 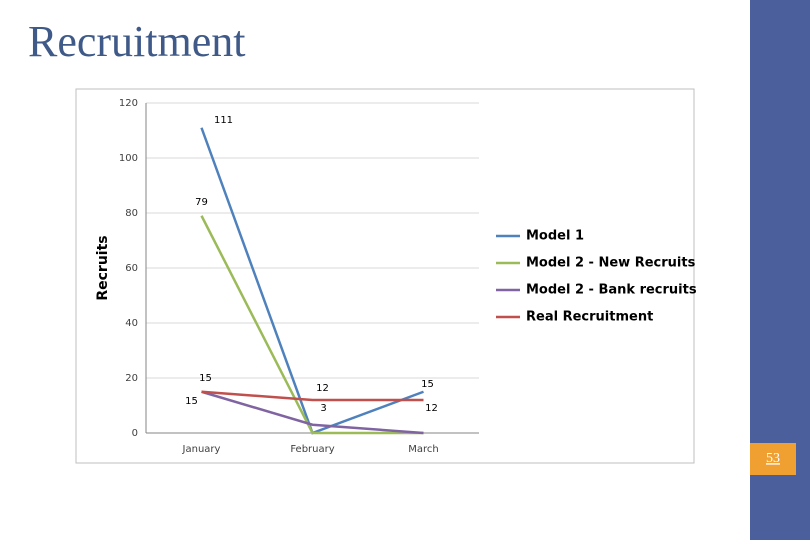 What do you see at coordinates (128, 103) in the screenshot?
I see `y-tick-label: 120` at bounding box center [128, 103].